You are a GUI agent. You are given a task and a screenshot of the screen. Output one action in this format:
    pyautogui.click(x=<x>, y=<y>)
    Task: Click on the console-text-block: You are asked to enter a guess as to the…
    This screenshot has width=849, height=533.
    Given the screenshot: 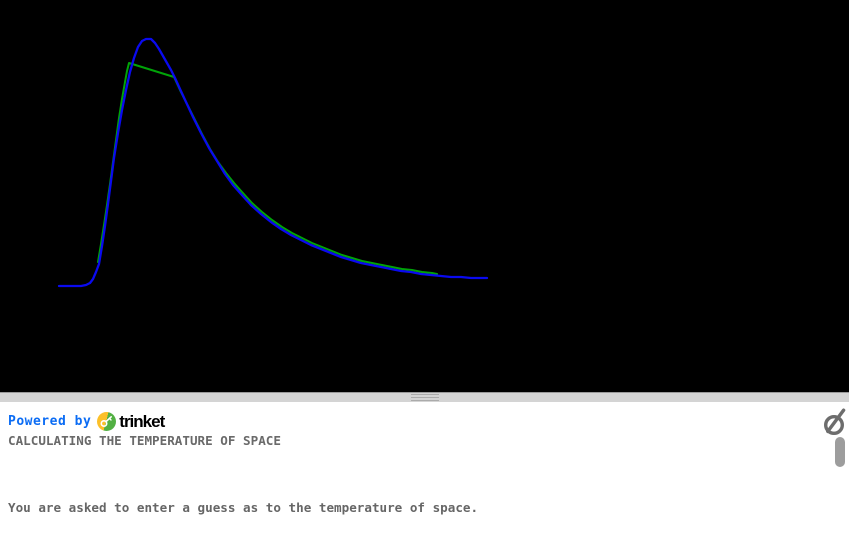 What is the action you would take?
    pyautogui.click(x=406, y=499)
    